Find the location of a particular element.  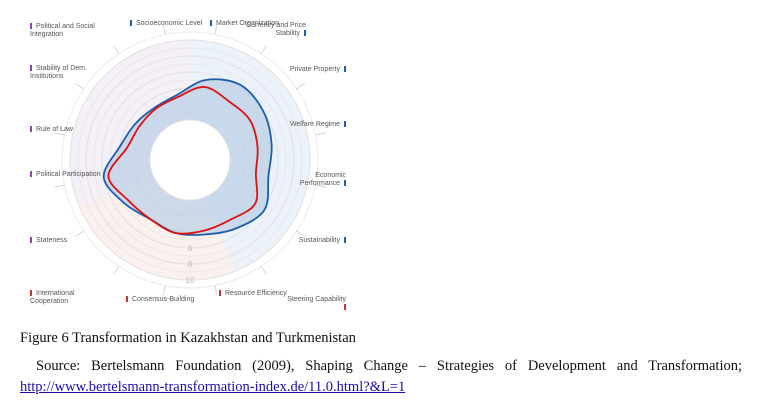

axis-label: Stability of Dem. Institutions is located at coordinates (70, 73).